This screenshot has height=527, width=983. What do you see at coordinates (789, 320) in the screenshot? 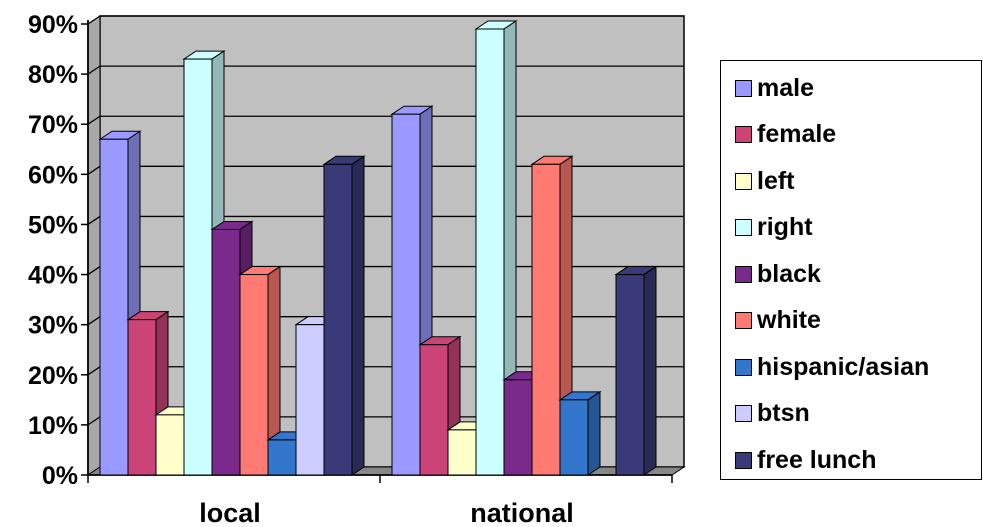
I see `legend-label: white` at bounding box center [789, 320].